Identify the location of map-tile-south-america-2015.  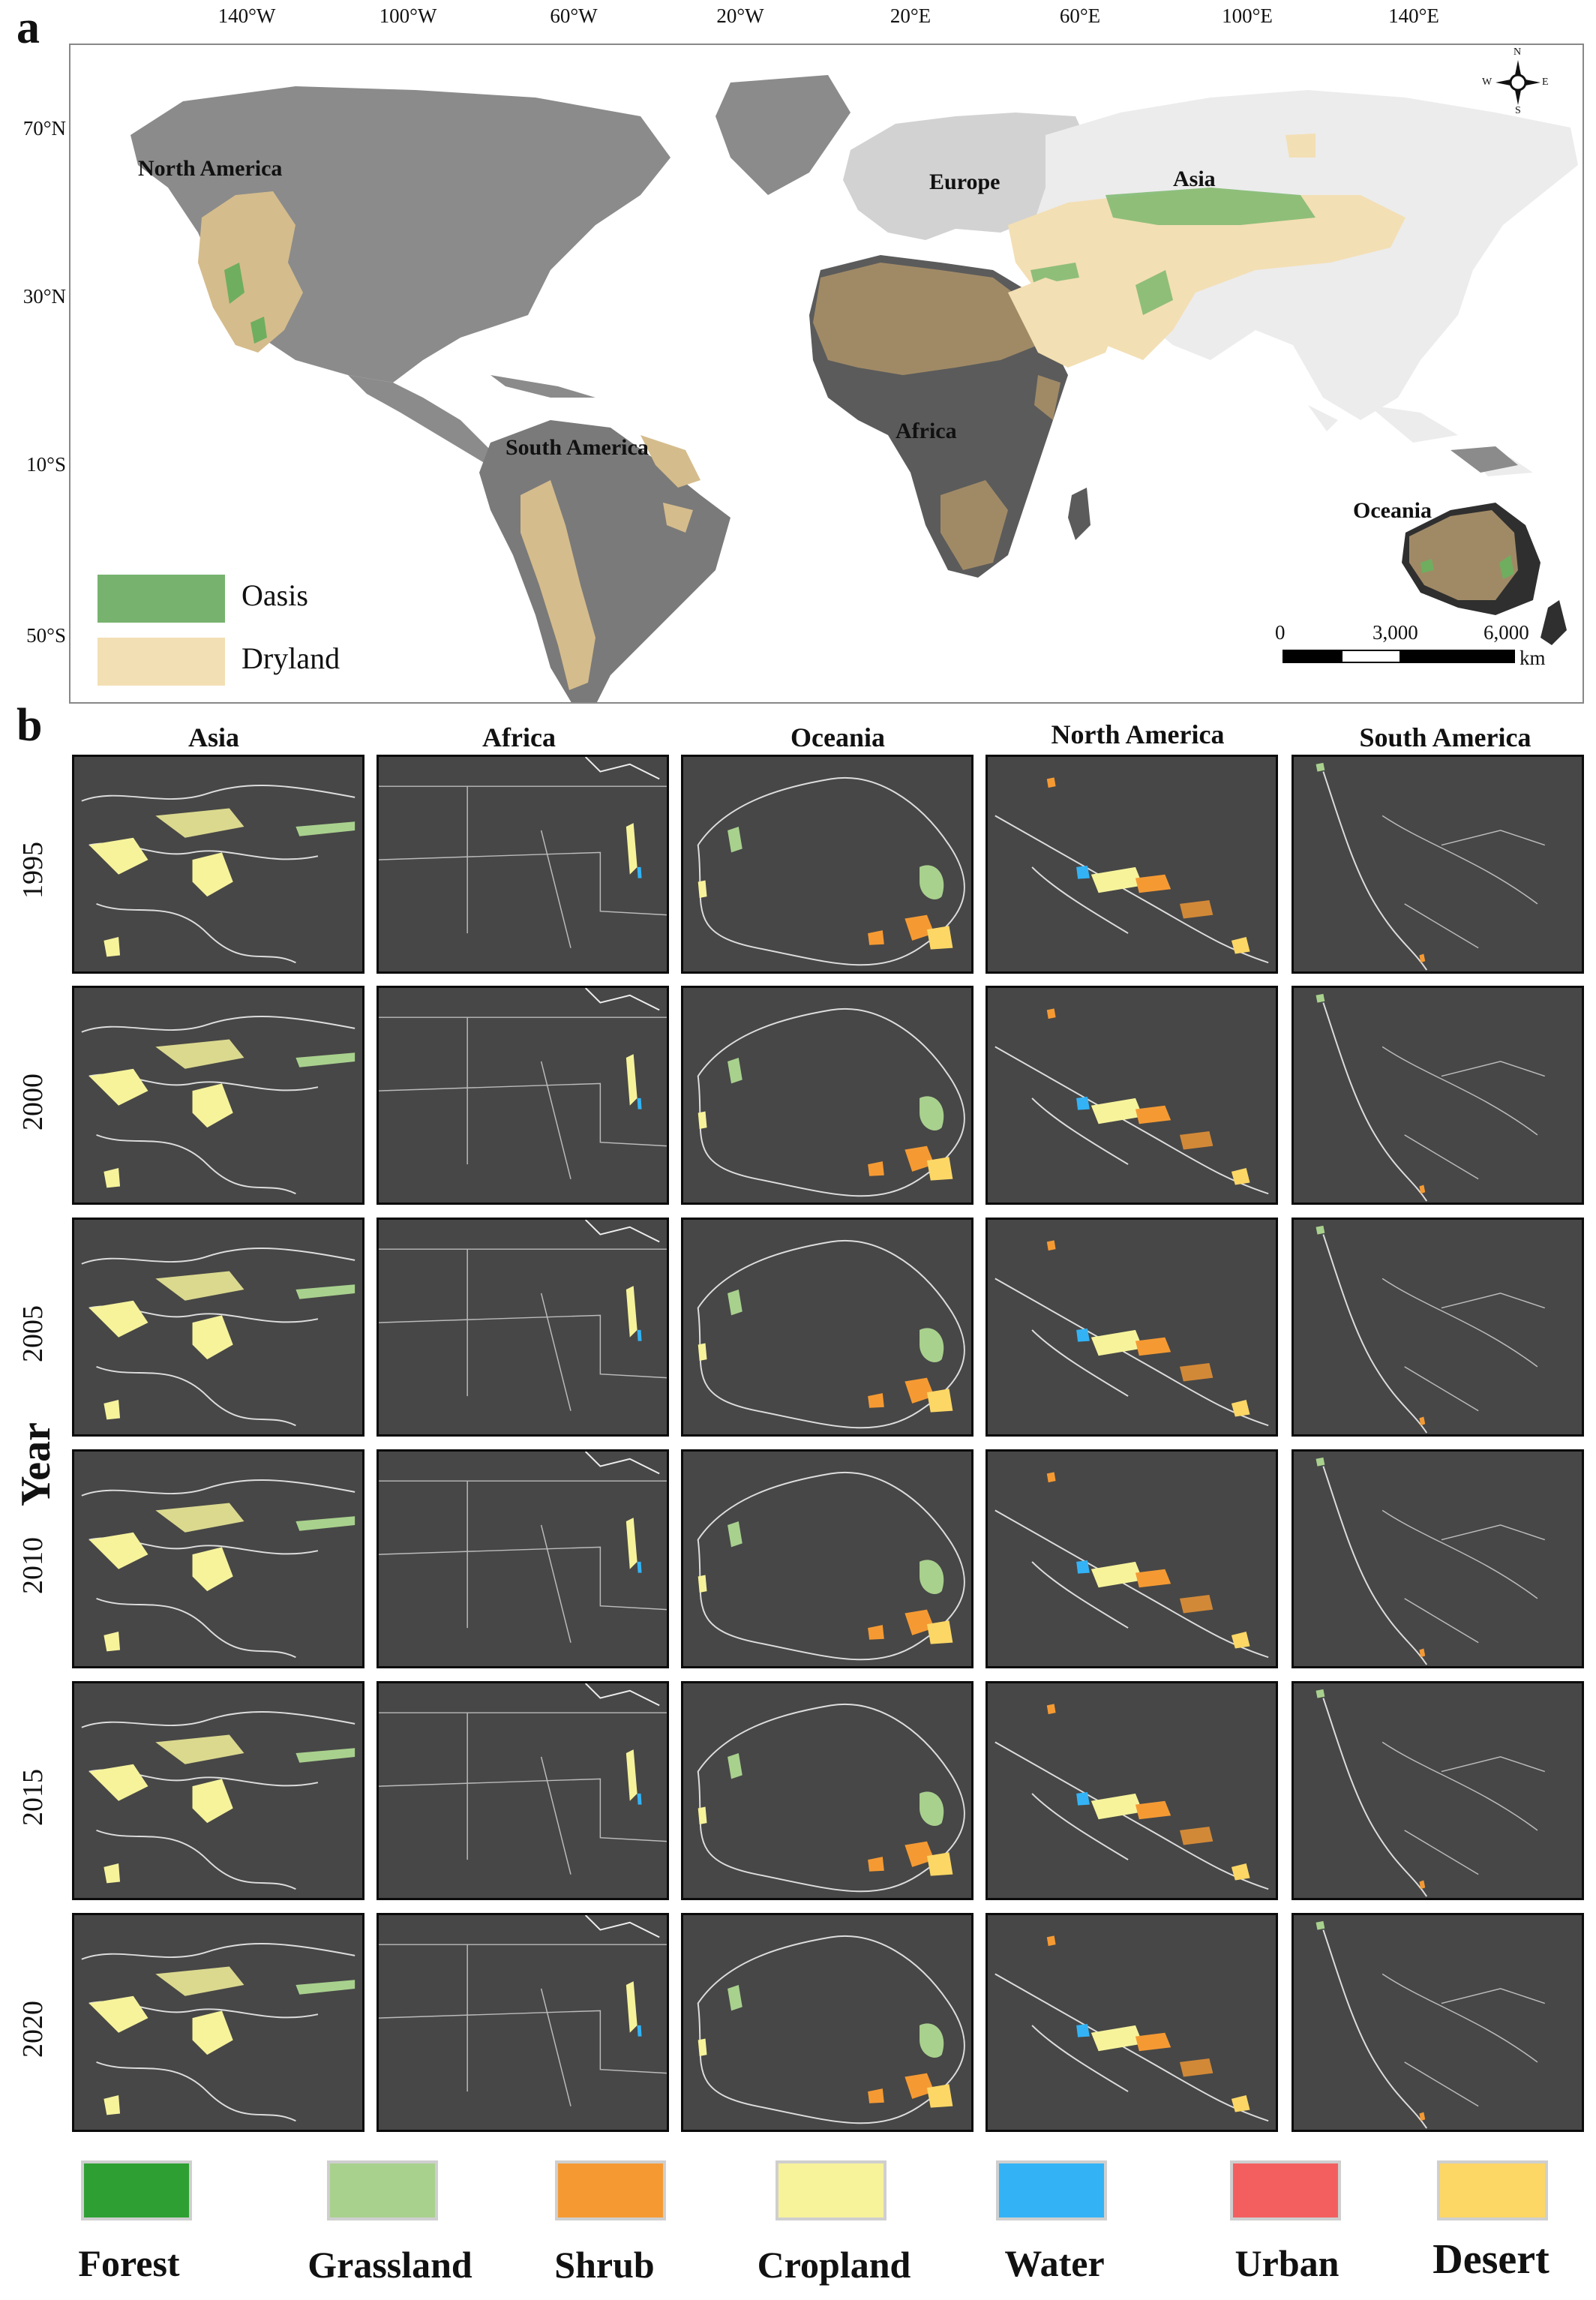
(1438, 1790).